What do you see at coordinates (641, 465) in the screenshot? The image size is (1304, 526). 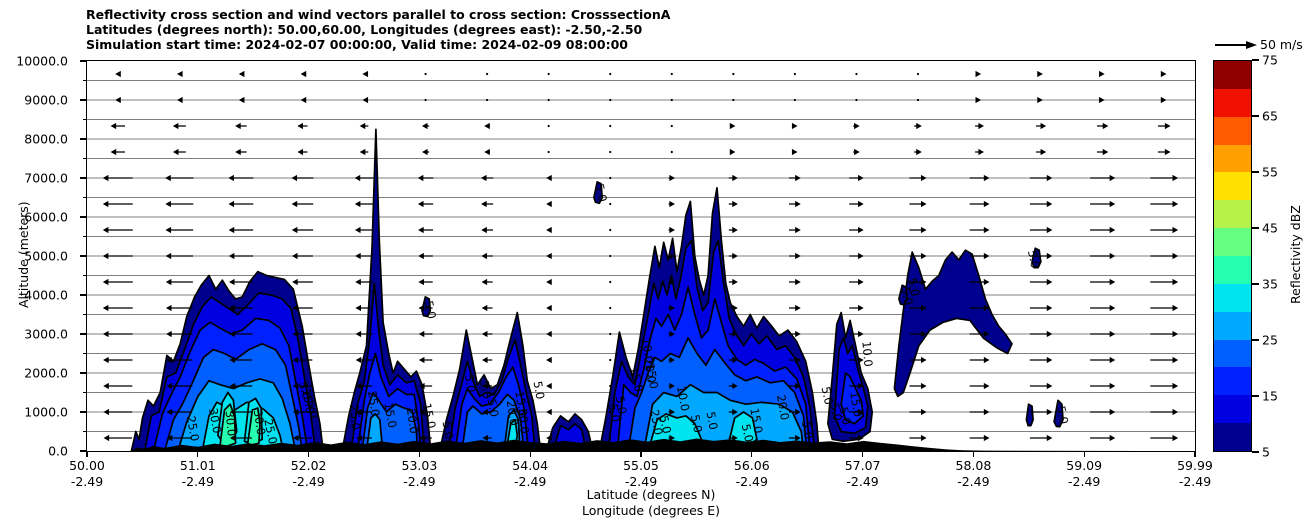 I see `x-axis-tick-label-latitude: 55.05` at bounding box center [641, 465].